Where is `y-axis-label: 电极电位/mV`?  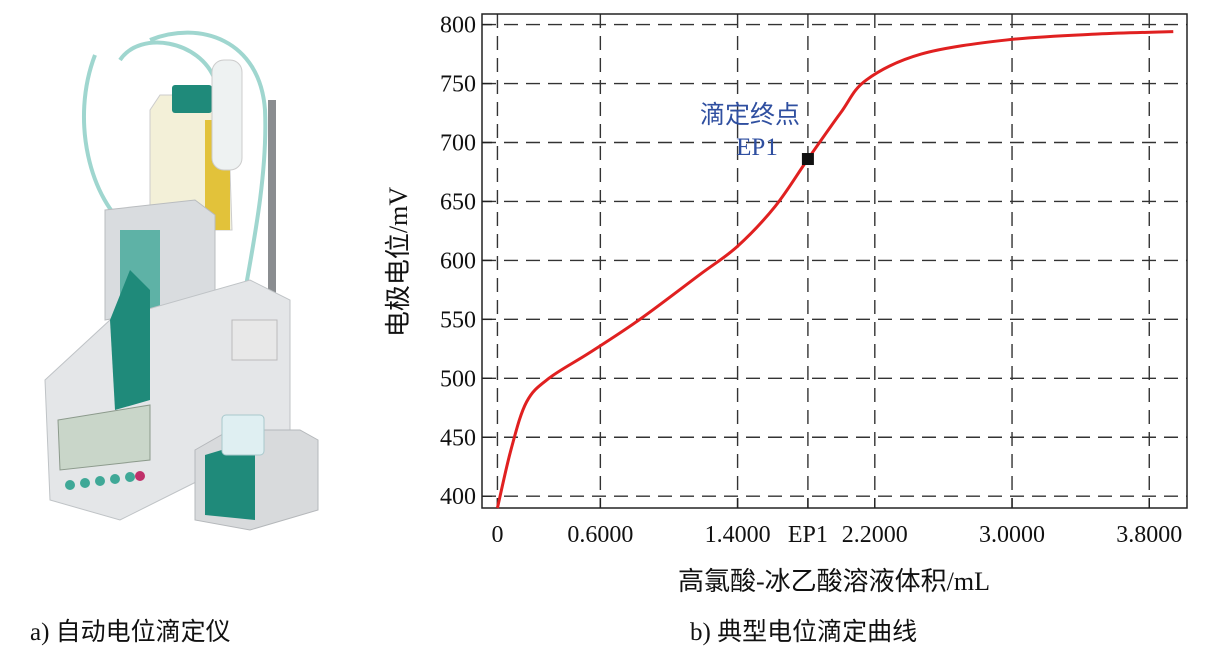 y-axis-label: 电极电位/mV is located at coordinates (398, 262).